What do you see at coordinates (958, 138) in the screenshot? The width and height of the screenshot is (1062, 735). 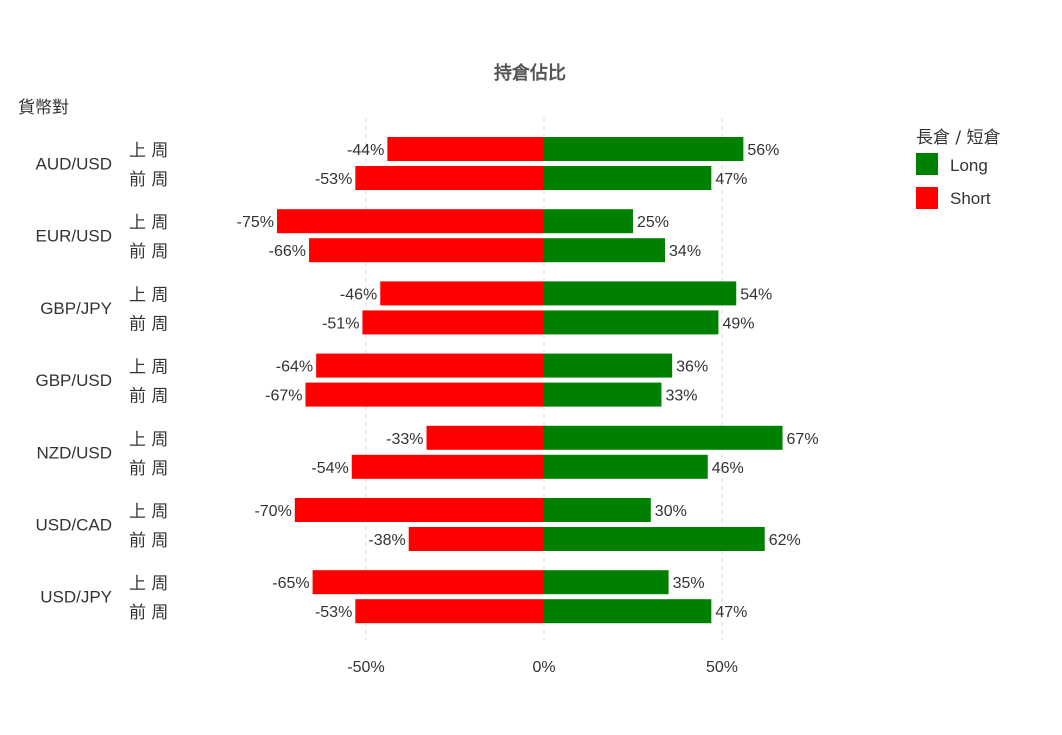 I see `legend-title: 長倉 / 短倉` at bounding box center [958, 138].